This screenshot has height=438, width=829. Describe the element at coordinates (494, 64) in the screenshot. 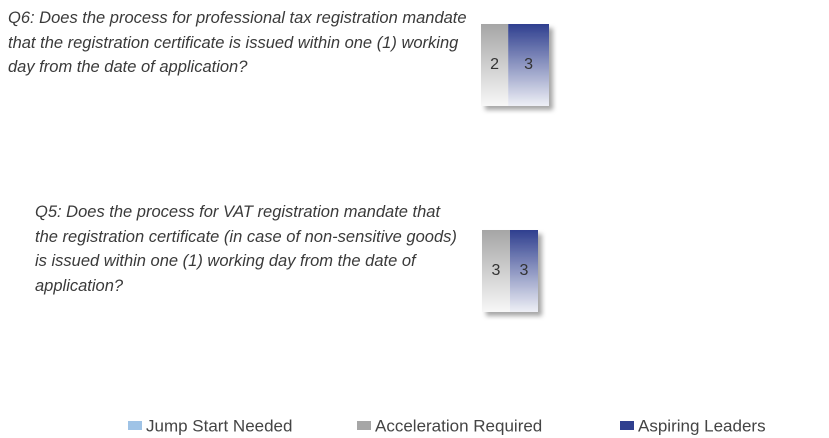

I see `data-label: 2` at that location.